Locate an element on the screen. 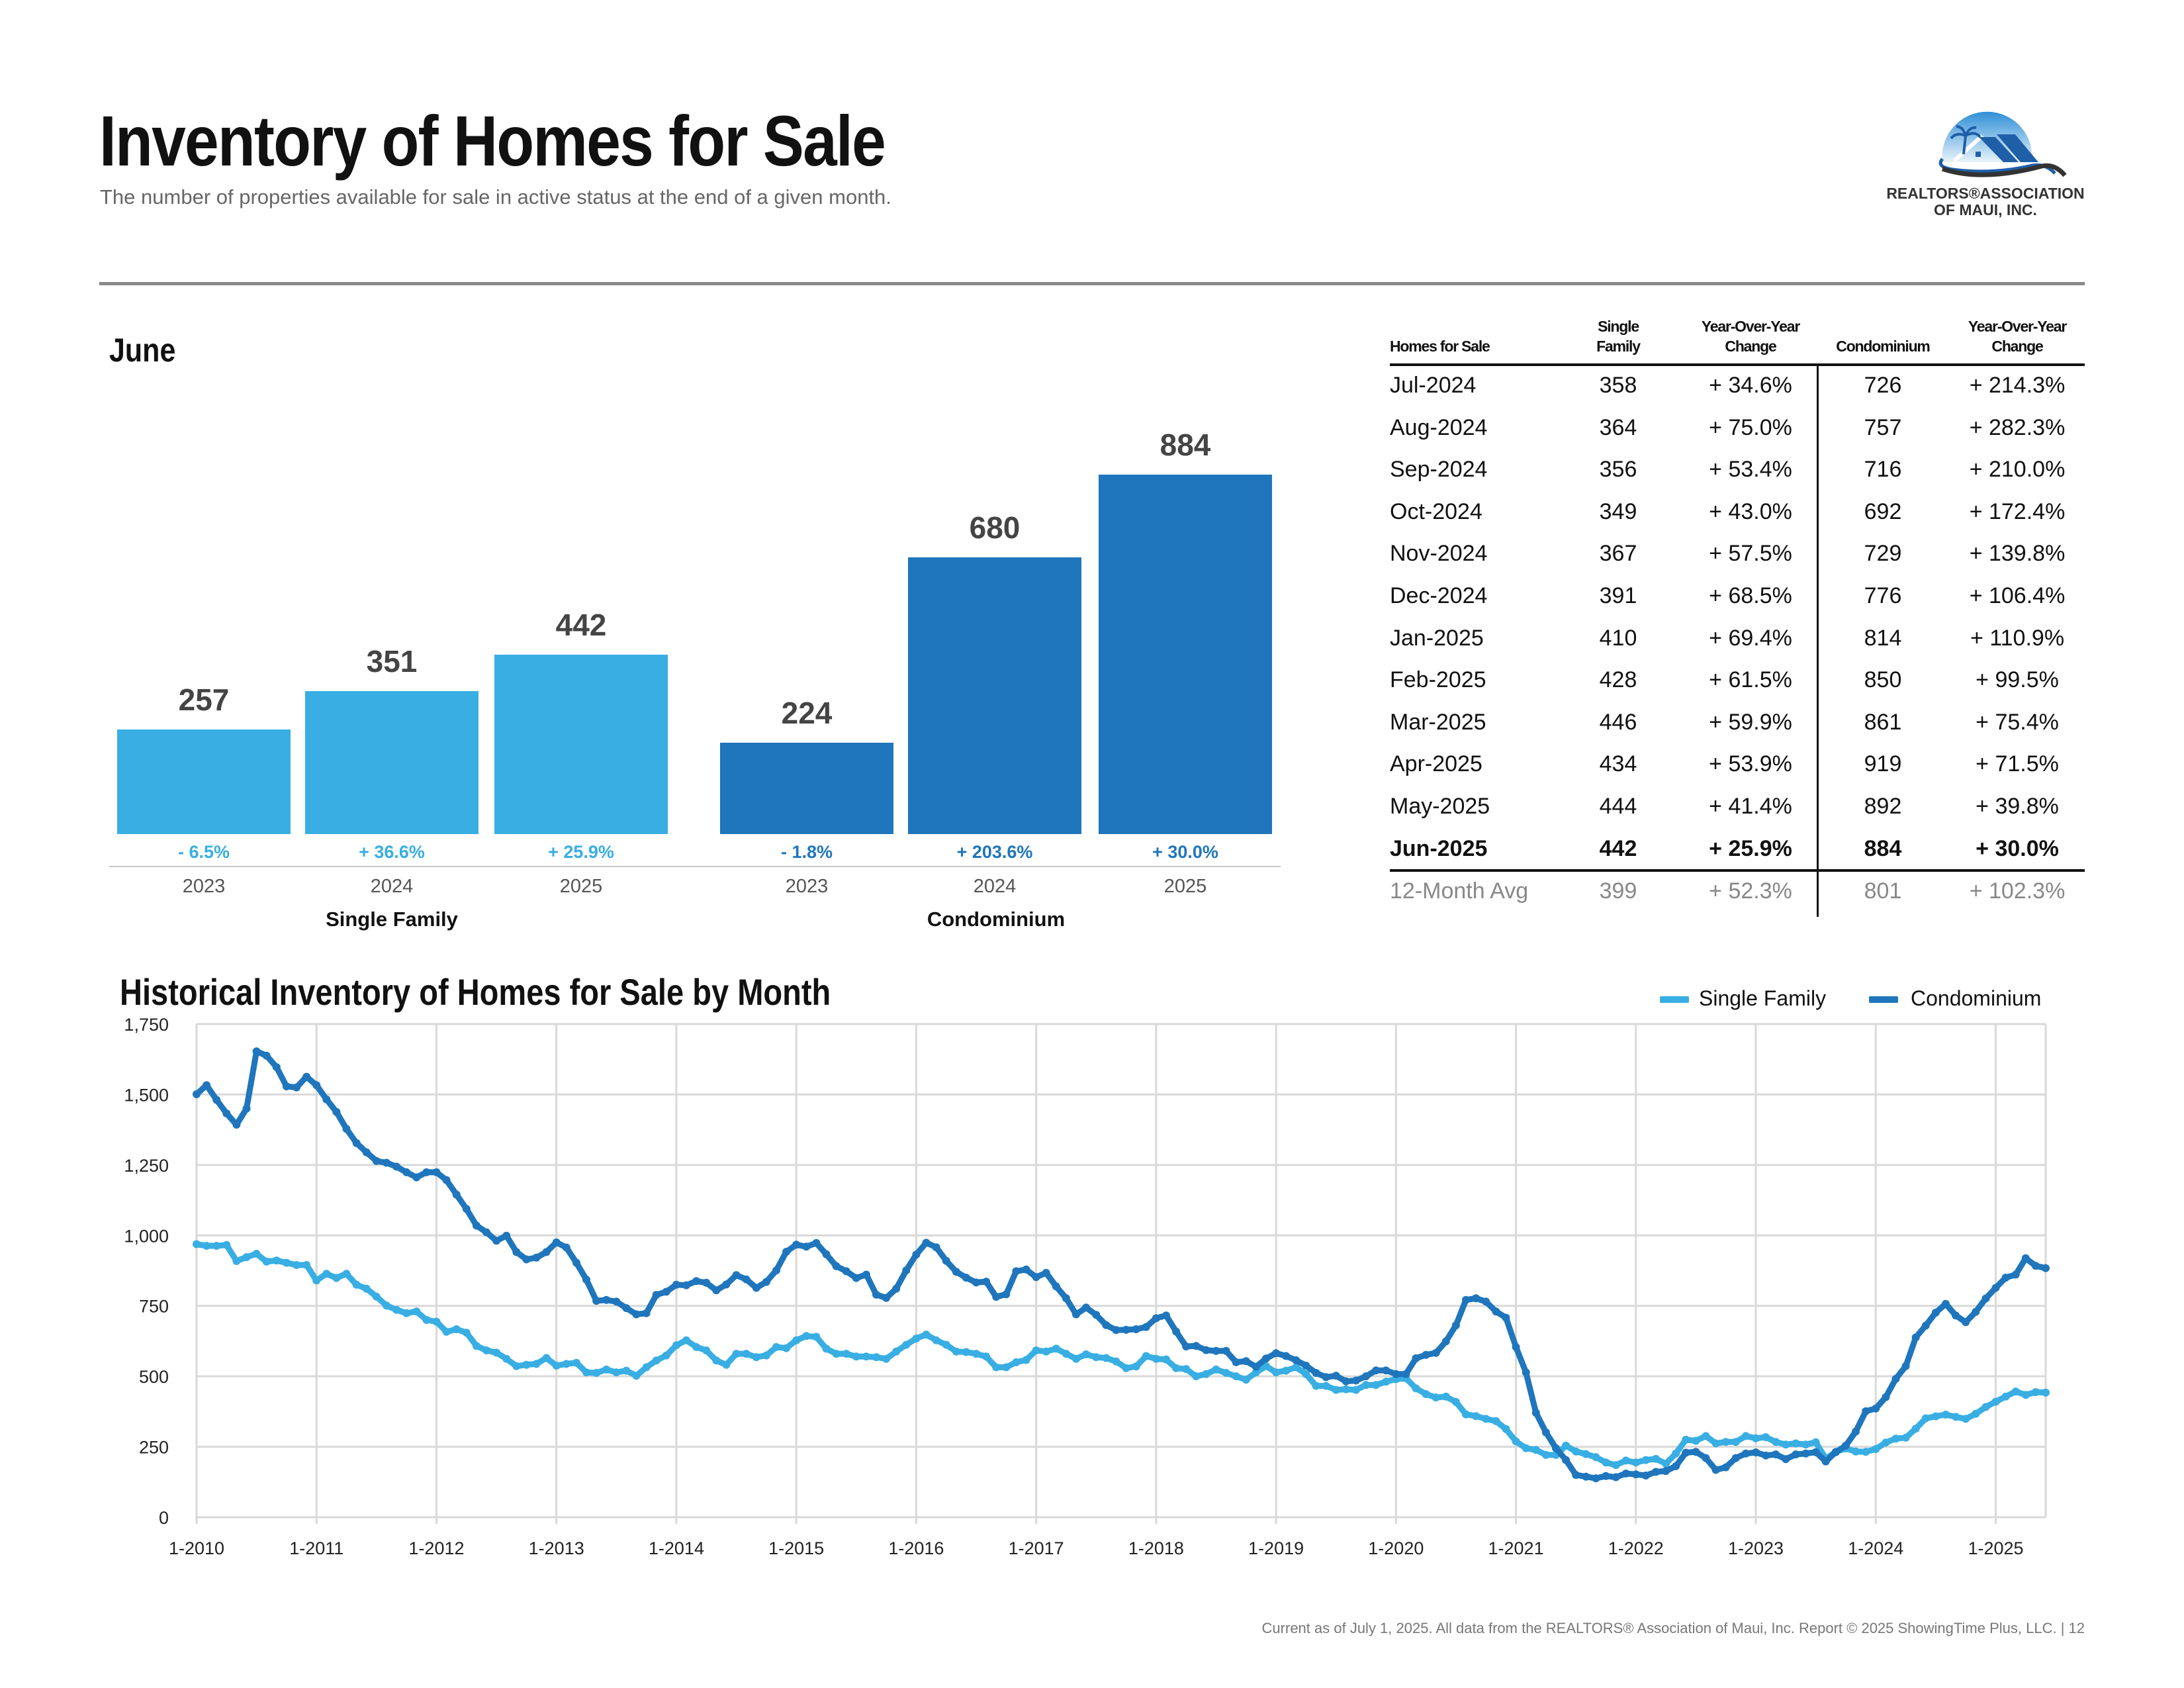  table-row-cell: 446 is located at coordinates (1618, 722).